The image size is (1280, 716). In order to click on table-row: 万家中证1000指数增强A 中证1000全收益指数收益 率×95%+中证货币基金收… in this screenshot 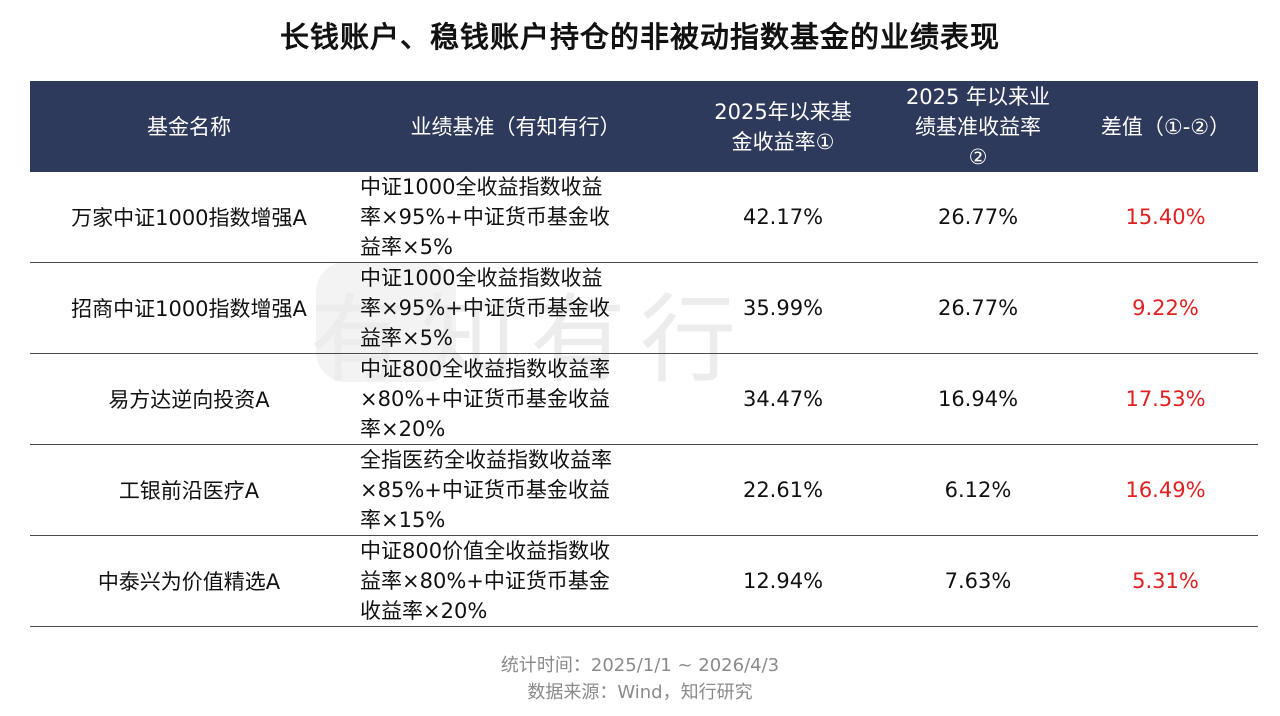, I will do `click(644, 217)`.